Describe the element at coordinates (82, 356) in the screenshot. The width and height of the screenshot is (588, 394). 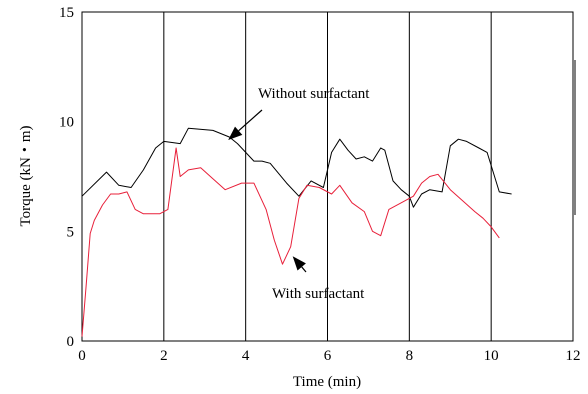
I see `x-tick-label: 0` at that location.